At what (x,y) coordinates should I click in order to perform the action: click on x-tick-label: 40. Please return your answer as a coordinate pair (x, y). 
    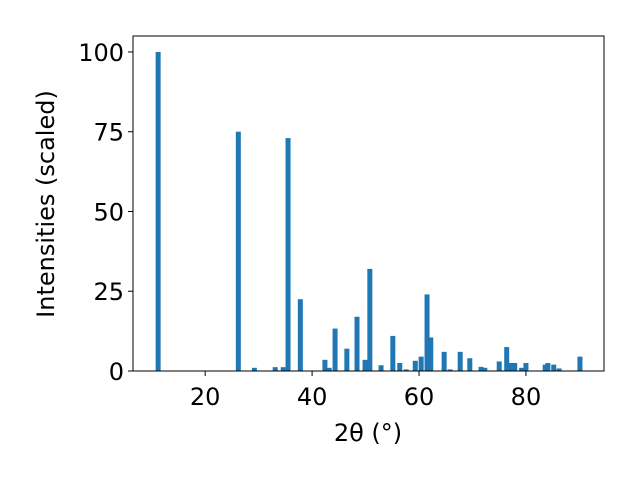
    Looking at the image, I should click on (312, 397).